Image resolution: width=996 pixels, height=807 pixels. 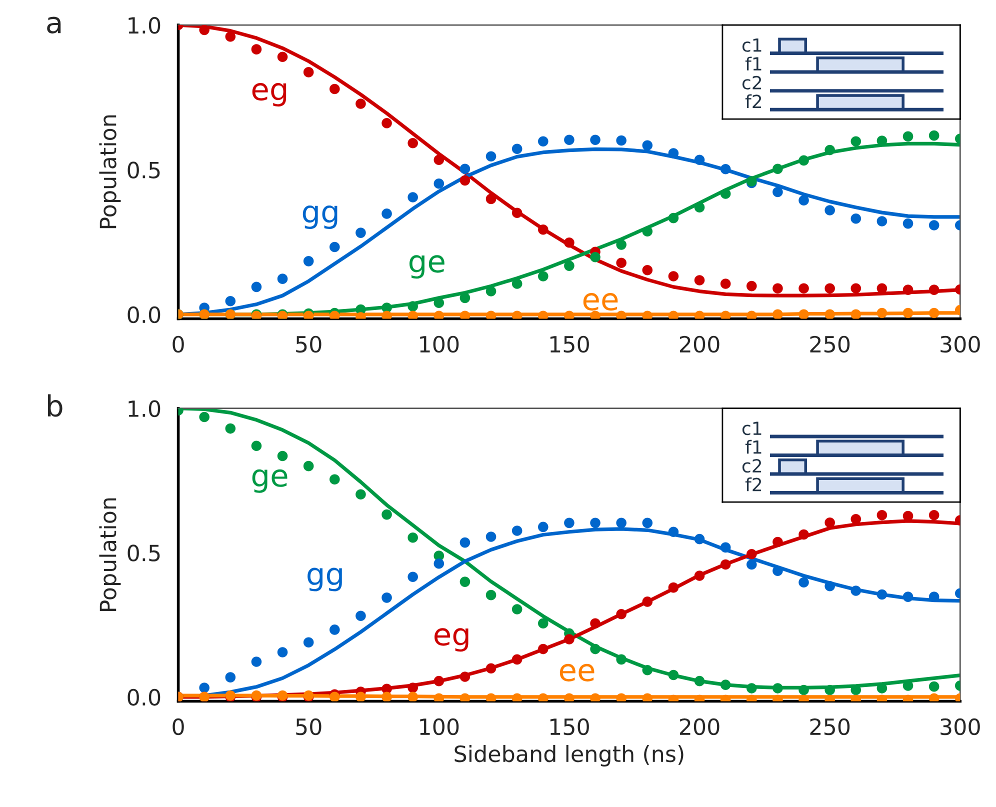 I want to click on x-tick-label: 50, so click(x=309, y=344).